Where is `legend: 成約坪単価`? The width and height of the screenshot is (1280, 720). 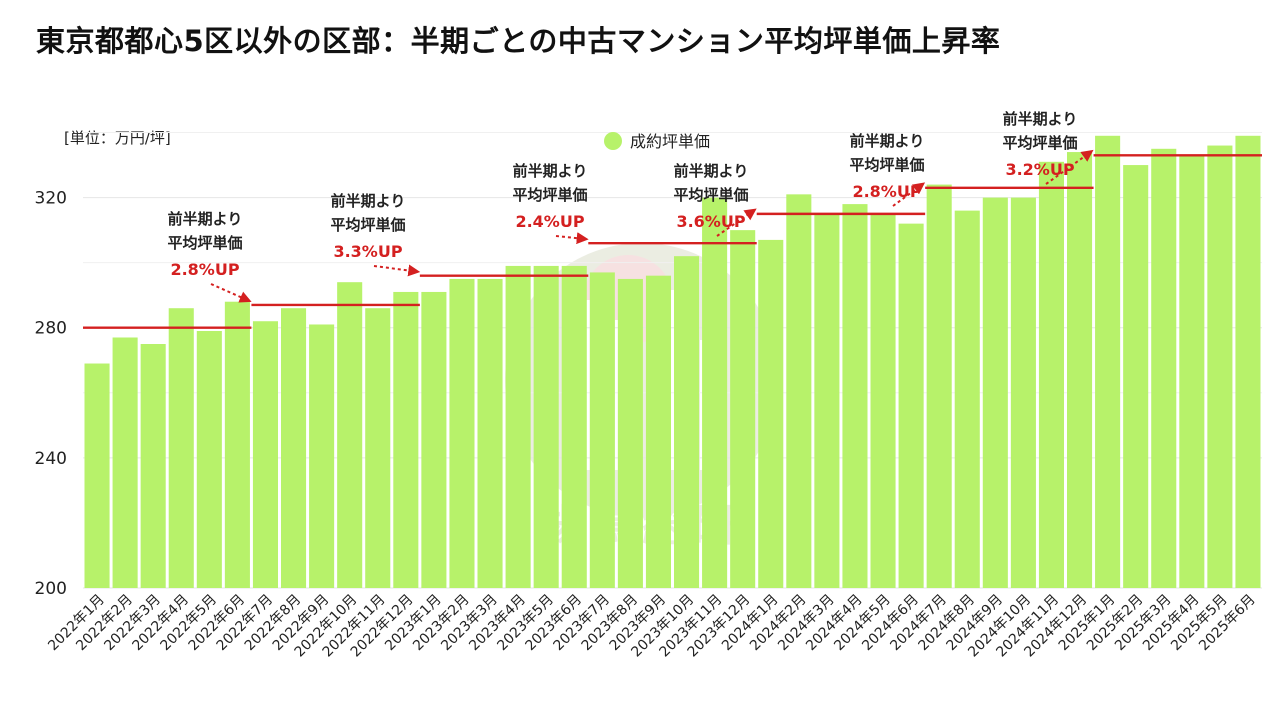 legend: 成約坪単価 is located at coordinates (657, 141).